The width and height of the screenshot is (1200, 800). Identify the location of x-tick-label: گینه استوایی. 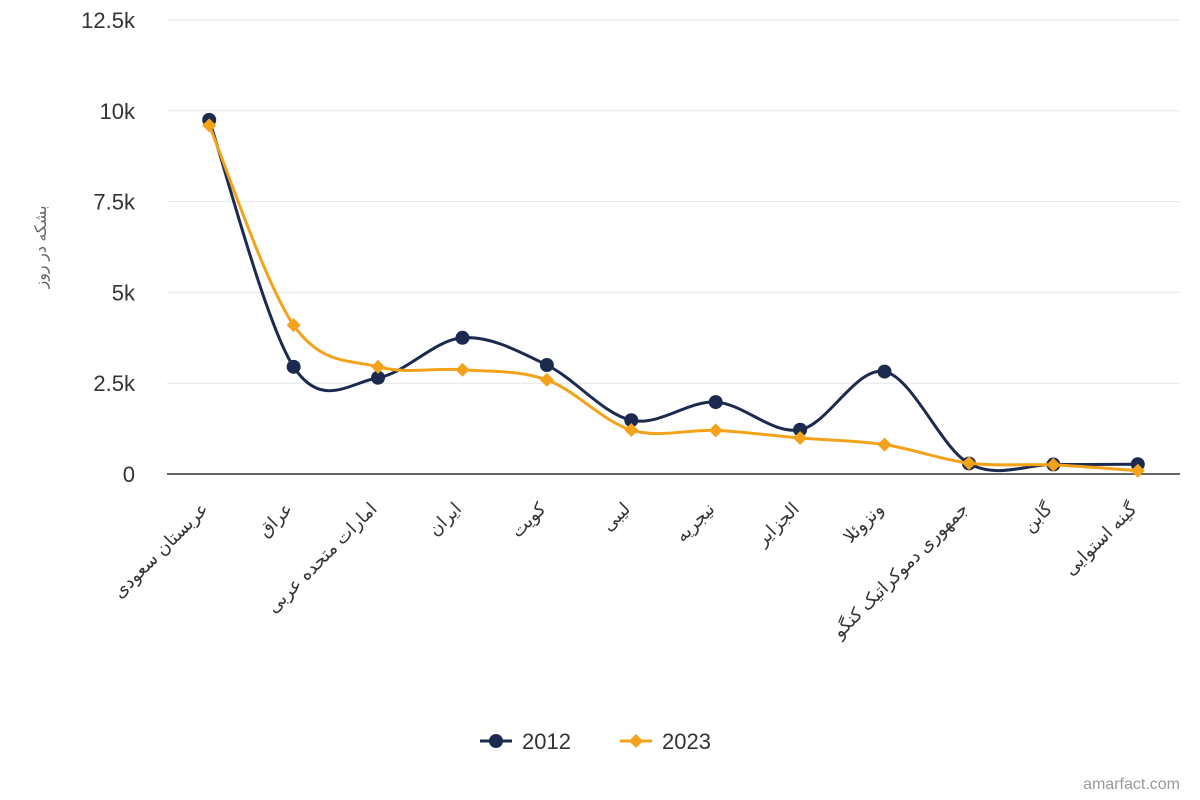
(1100, 539).